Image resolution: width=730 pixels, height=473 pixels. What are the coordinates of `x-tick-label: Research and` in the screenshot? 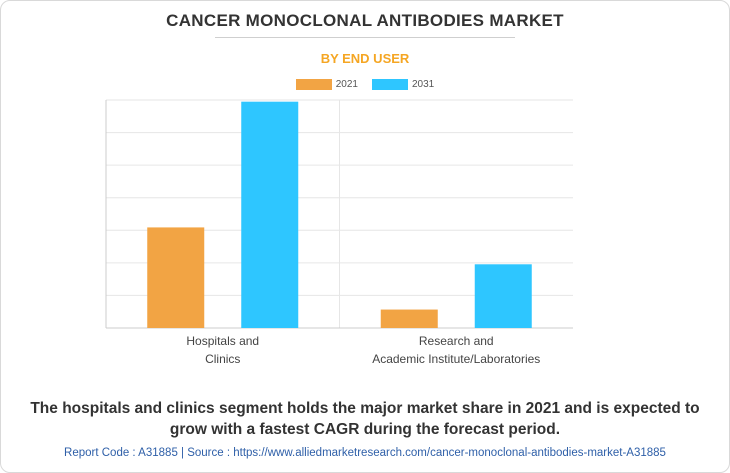 It's located at (456, 341).